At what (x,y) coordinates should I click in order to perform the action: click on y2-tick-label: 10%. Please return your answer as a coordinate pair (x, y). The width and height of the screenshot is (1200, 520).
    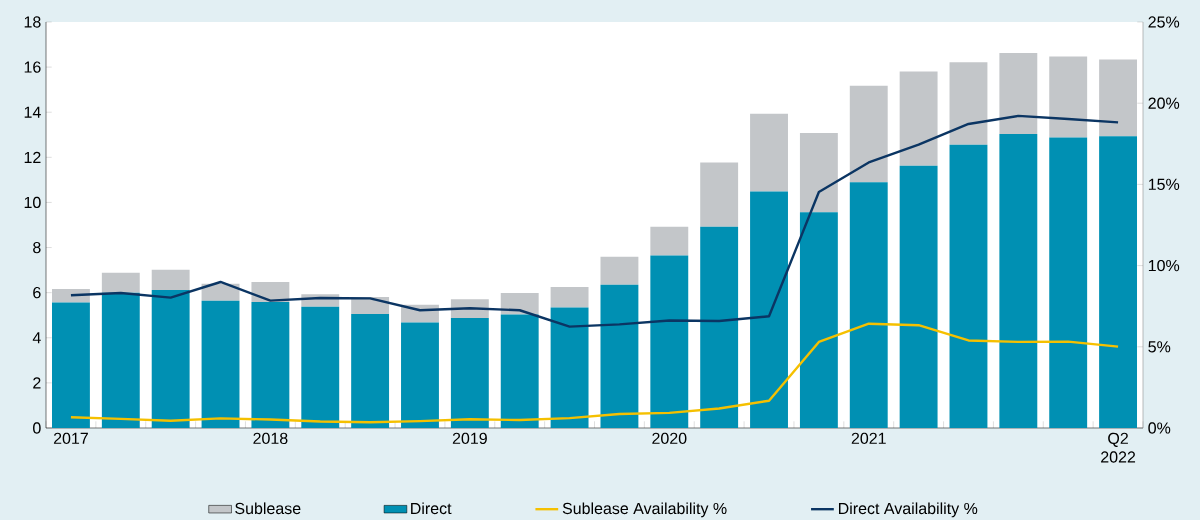
    Looking at the image, I should click on (1164, 265).